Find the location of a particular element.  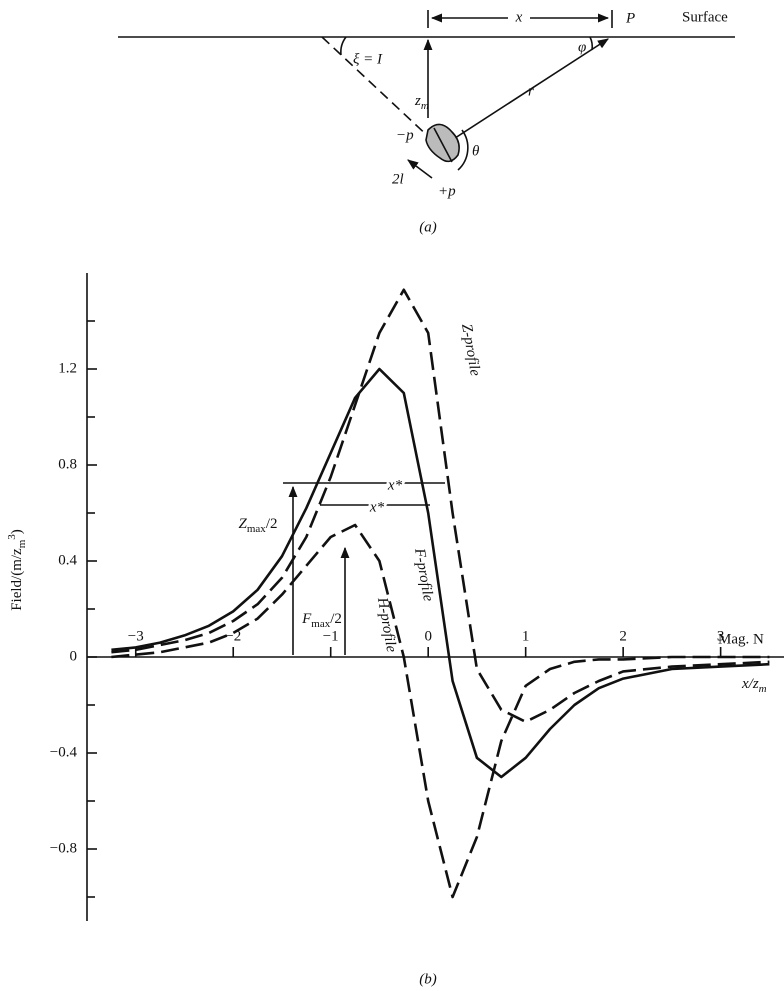

x-axis-label: x/zm is located at coordinates (754, 685).